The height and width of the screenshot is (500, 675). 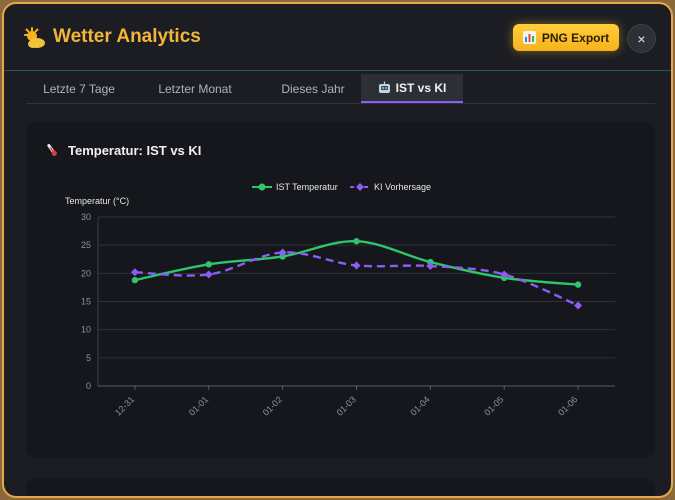 What do you see at coordinates (337, 70) in the screenshot?
I see `header-divider` at bounding box center [337, 70].